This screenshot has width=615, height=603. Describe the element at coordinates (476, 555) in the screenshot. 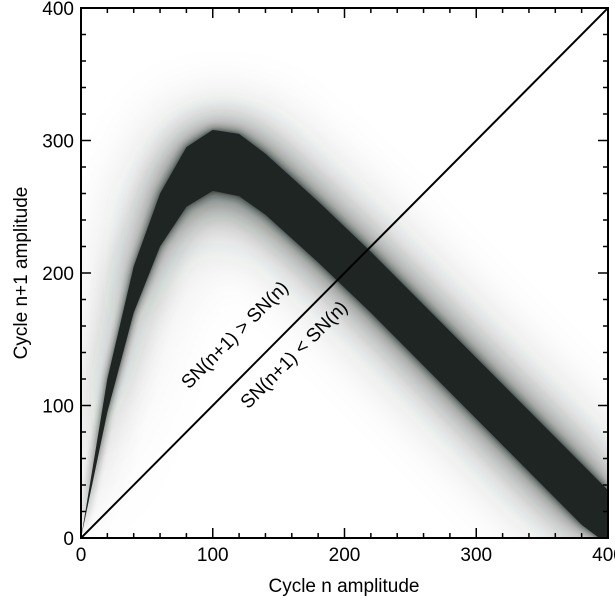

I see `x-tick-label: 300` at that location.